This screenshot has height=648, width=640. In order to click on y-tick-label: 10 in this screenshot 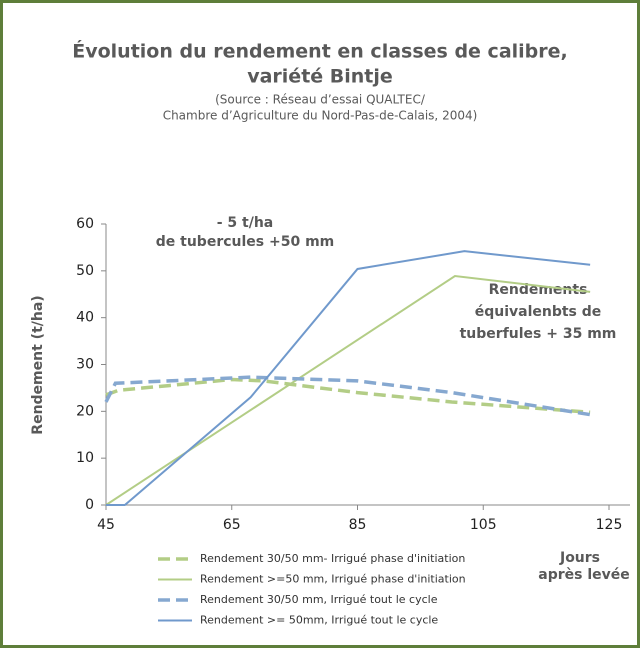, I will do `click(85, 458)`.